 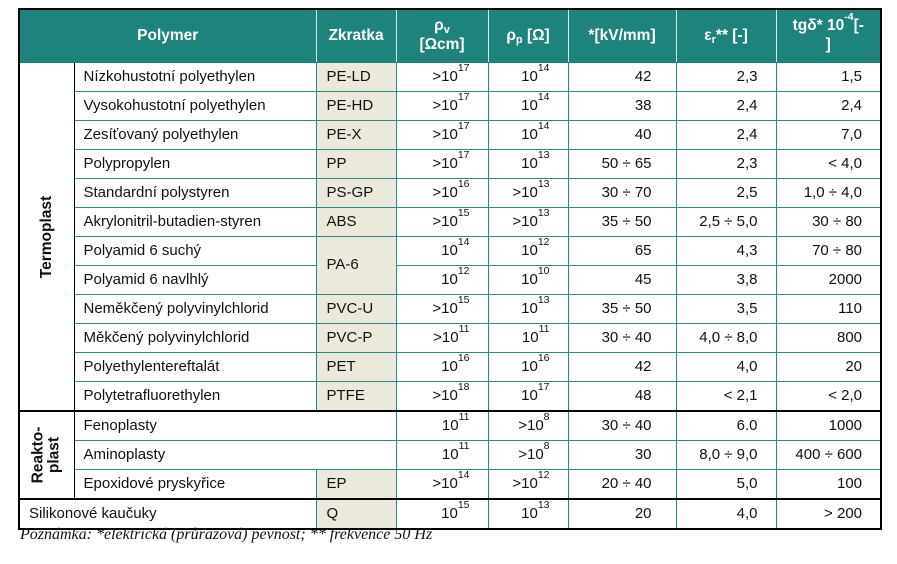 I want to click on cell-eps: 3,5, so click(x=726, y=309).